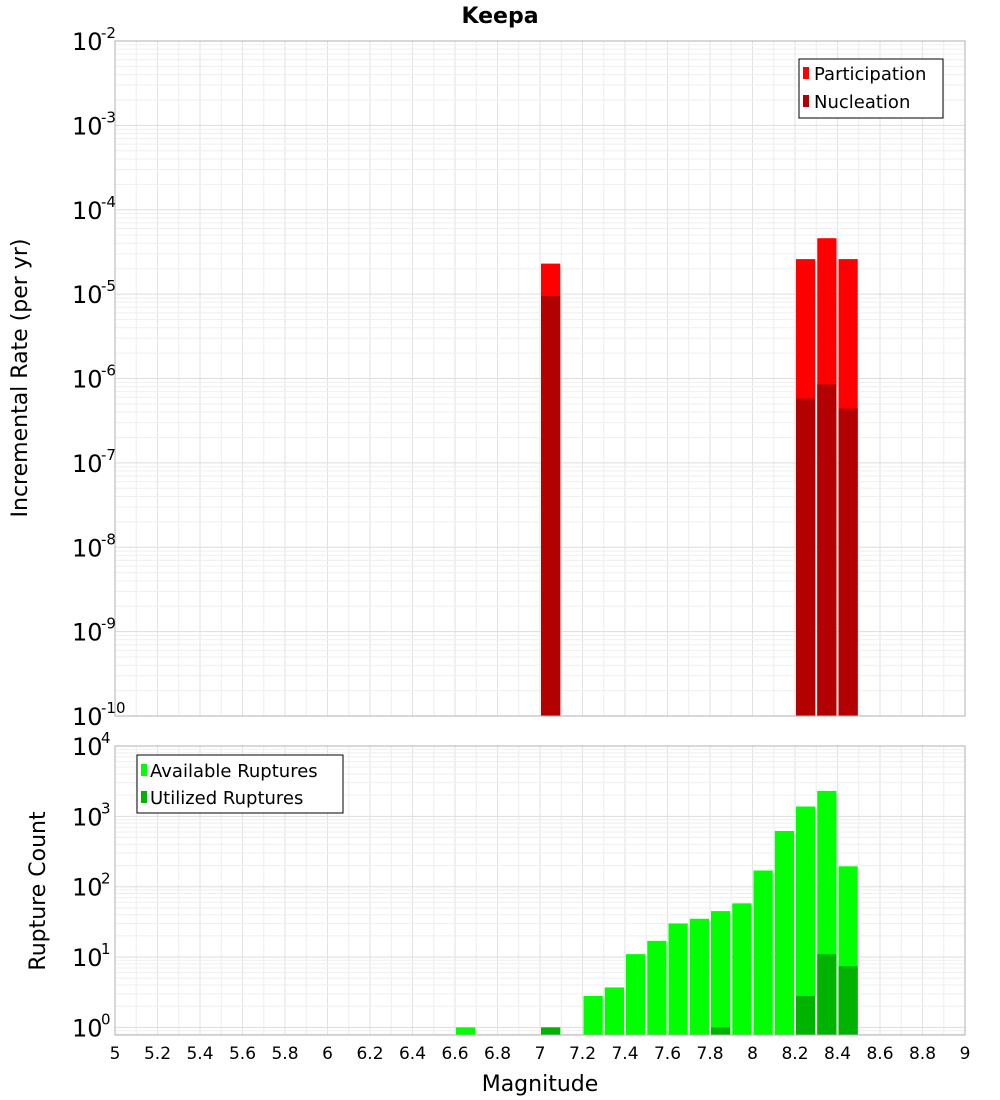 The height and width of the screenshot is (1100, 1000). I want to click on rate-y-axis-label: Incremental Rate (per yr), so click(20, 378).